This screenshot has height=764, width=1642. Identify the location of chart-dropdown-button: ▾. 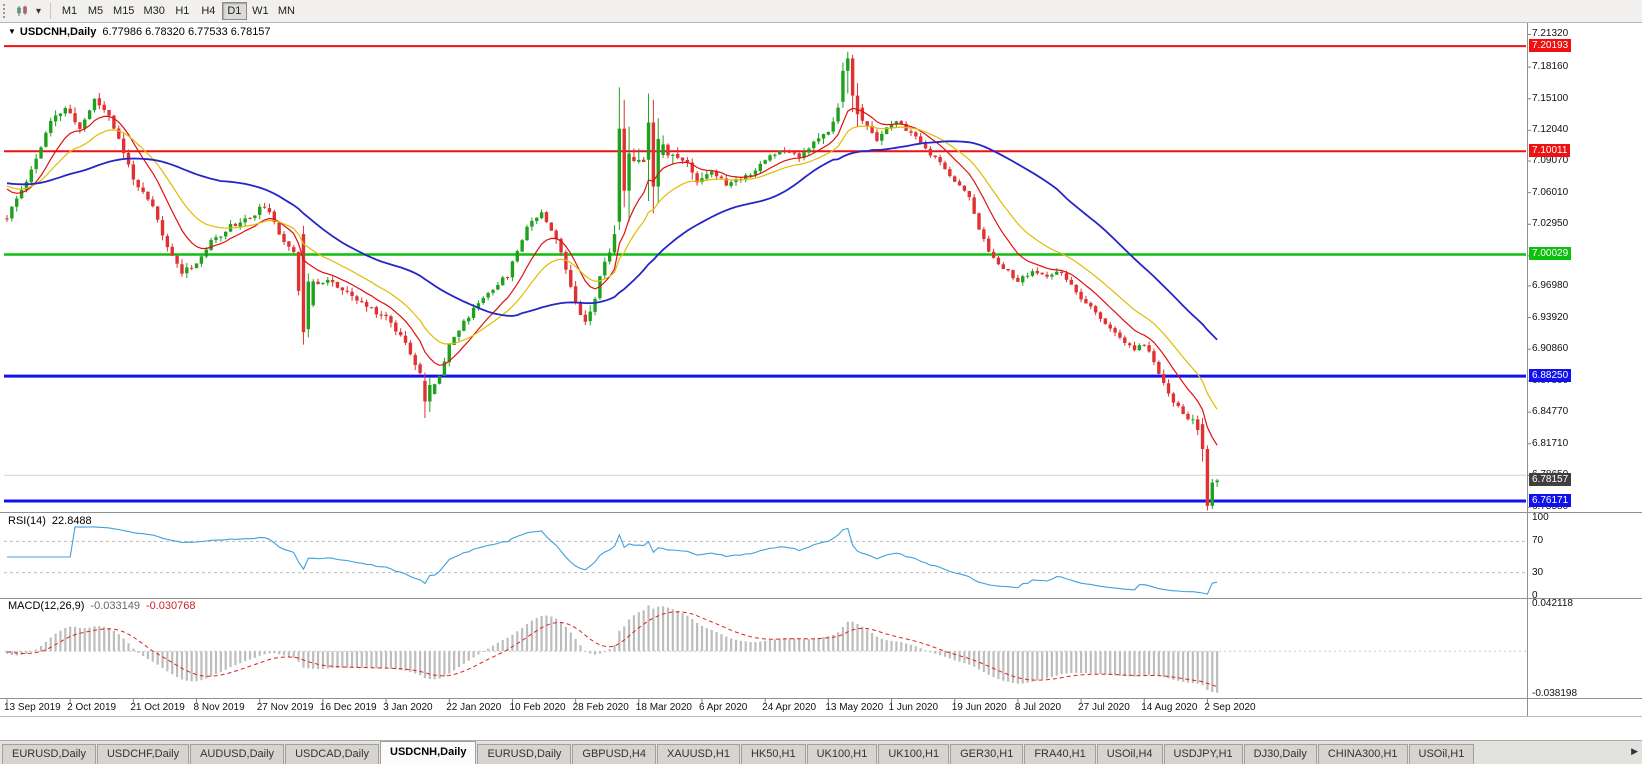
(38, 11).